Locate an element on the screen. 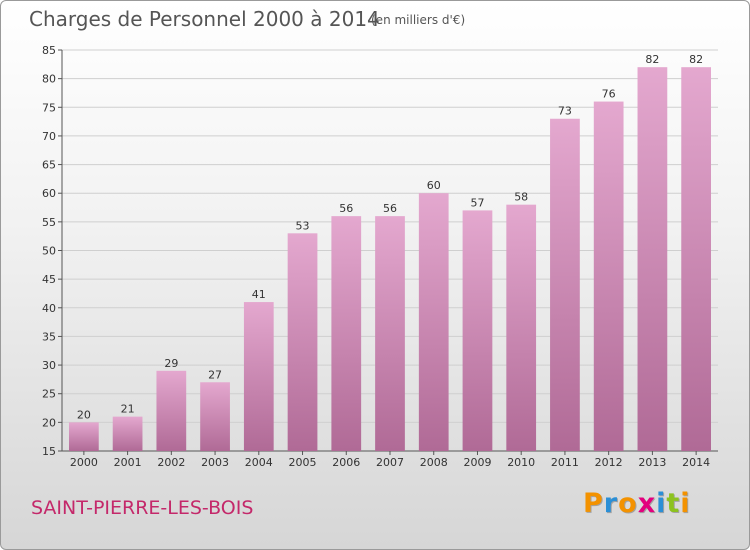  y-tick-label: 30 is located at coordinates (49, 365).